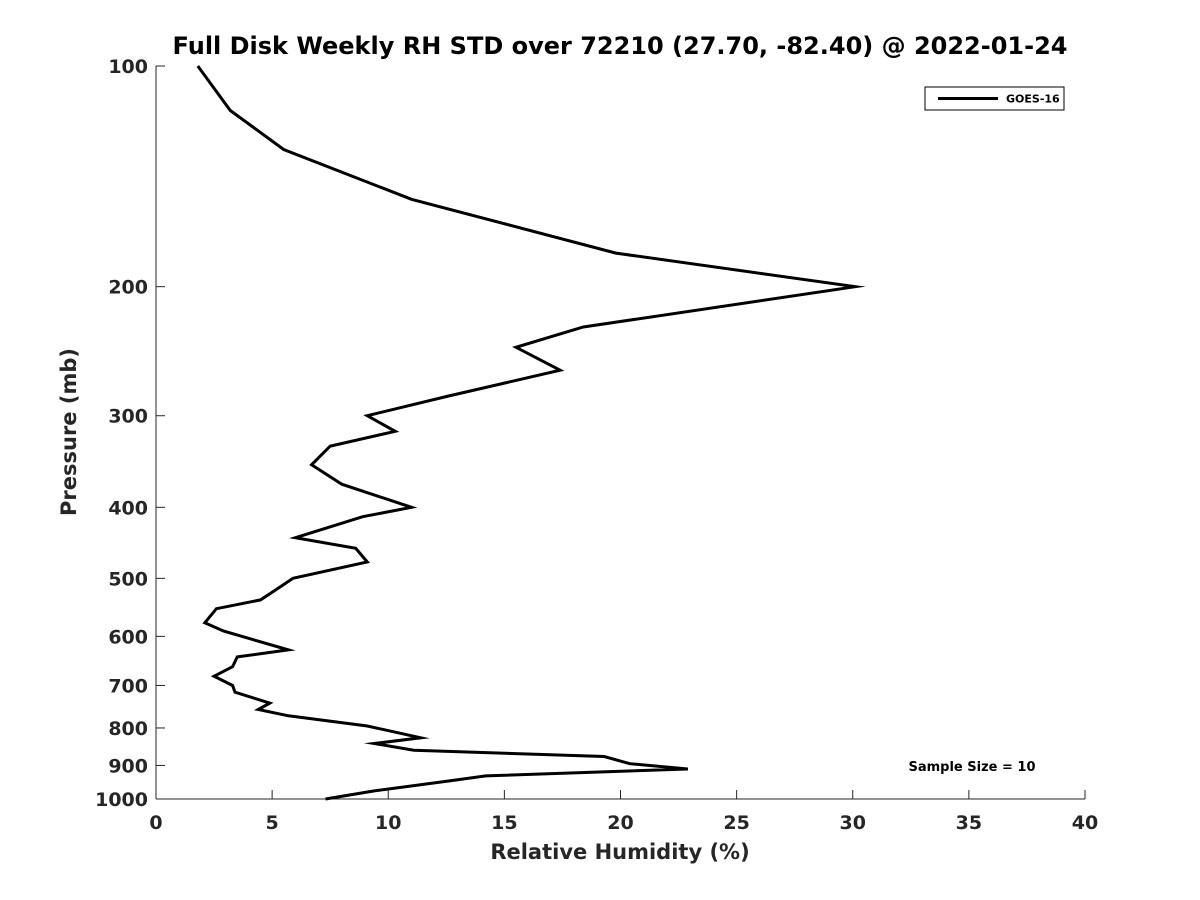  What do you see at coordinates (128, 579) in the screenshot?
I see `y-tick-label: 500` at bounding box center [128, 579].